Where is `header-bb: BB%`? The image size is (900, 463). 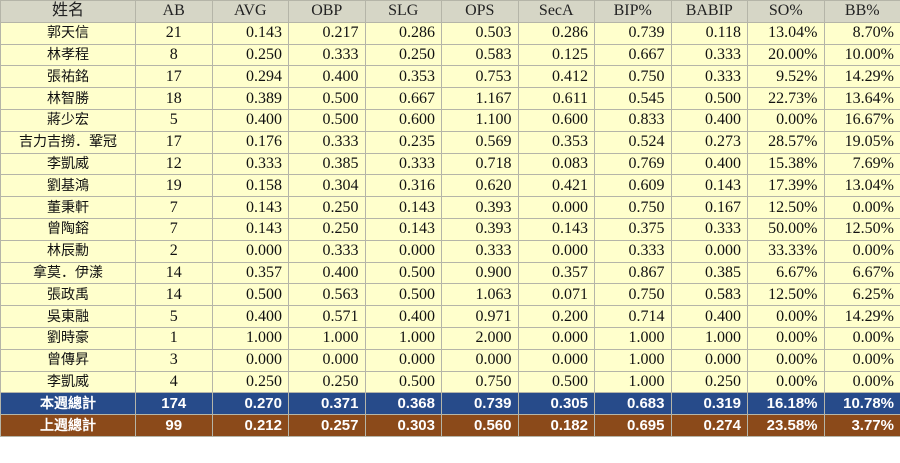 header-bb: BB% is located at coordinates (861, 11).